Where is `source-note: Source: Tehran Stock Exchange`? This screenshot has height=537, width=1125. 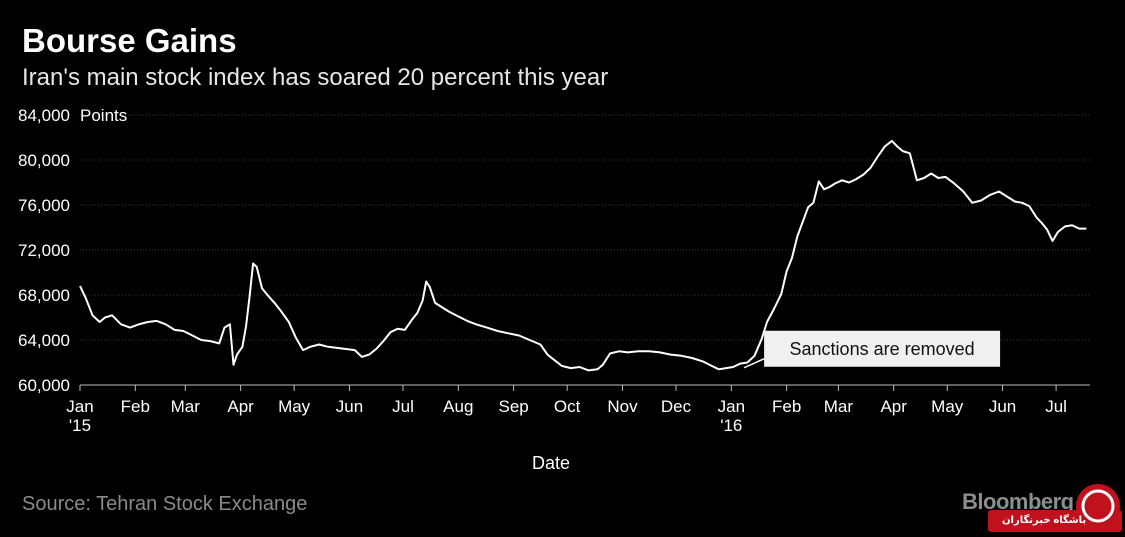
source-note: Source: Tehran Stock Exchange is located at coordinates (165, 504).